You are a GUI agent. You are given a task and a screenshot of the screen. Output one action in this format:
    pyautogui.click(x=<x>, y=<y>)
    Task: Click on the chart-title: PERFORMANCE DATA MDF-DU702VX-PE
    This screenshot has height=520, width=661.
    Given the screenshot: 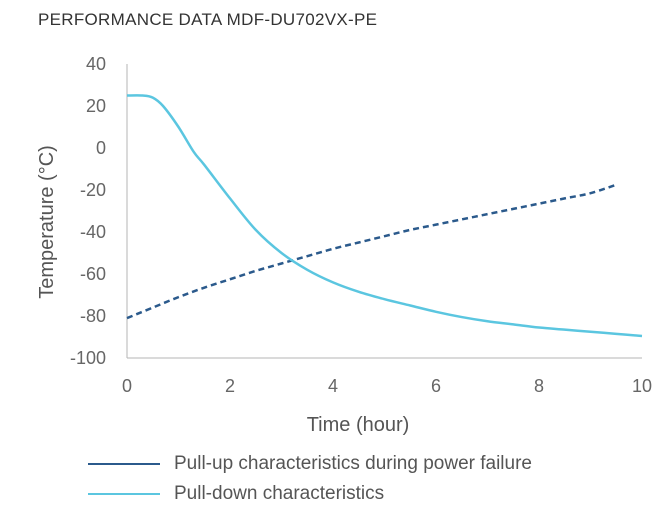 What is the action you would take?
    pyautogui.click(x=208, y=19)
    